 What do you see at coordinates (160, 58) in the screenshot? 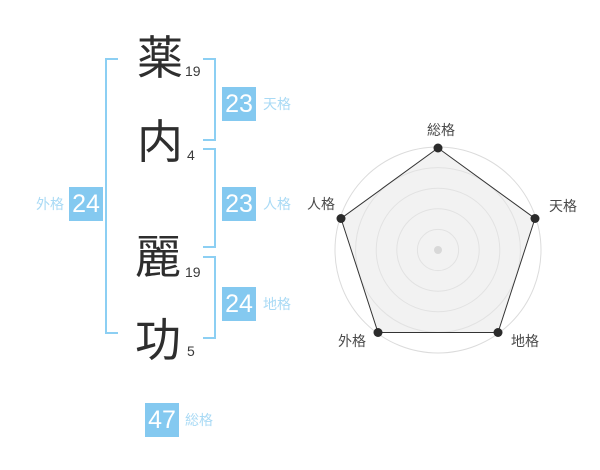
I see `name-character-1: 薬` at bounding box center [160, 58].